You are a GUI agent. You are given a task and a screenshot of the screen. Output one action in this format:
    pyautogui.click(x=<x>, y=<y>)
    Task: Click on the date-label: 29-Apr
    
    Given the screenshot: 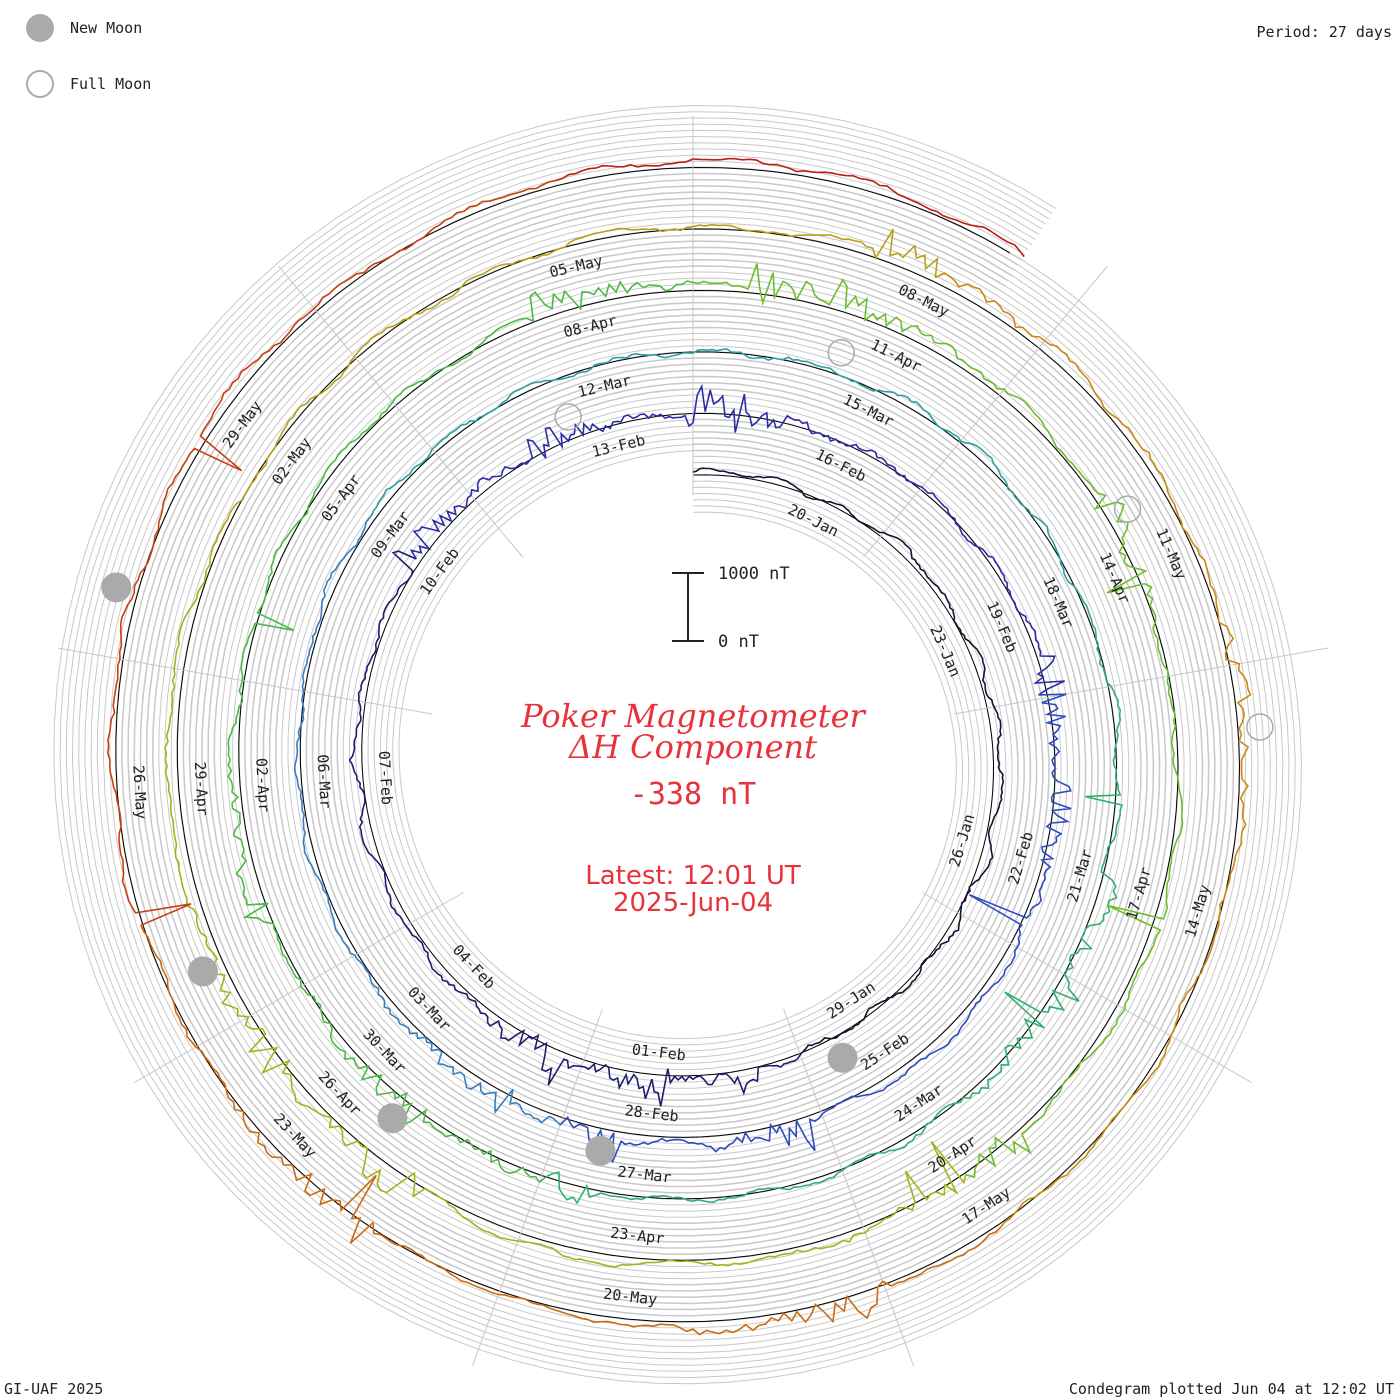 What is the action you would take?
    pyautogui.click(x=201, y=788)
    